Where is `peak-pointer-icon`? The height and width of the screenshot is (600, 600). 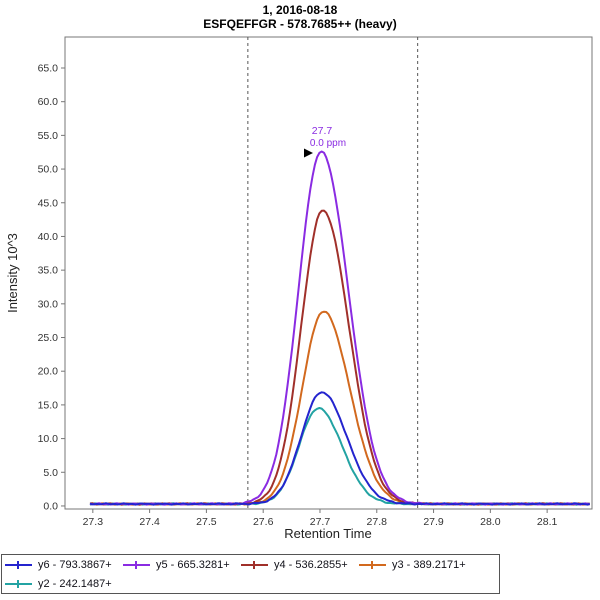
peak-pointer-icon is located at coordinates (308, 153).